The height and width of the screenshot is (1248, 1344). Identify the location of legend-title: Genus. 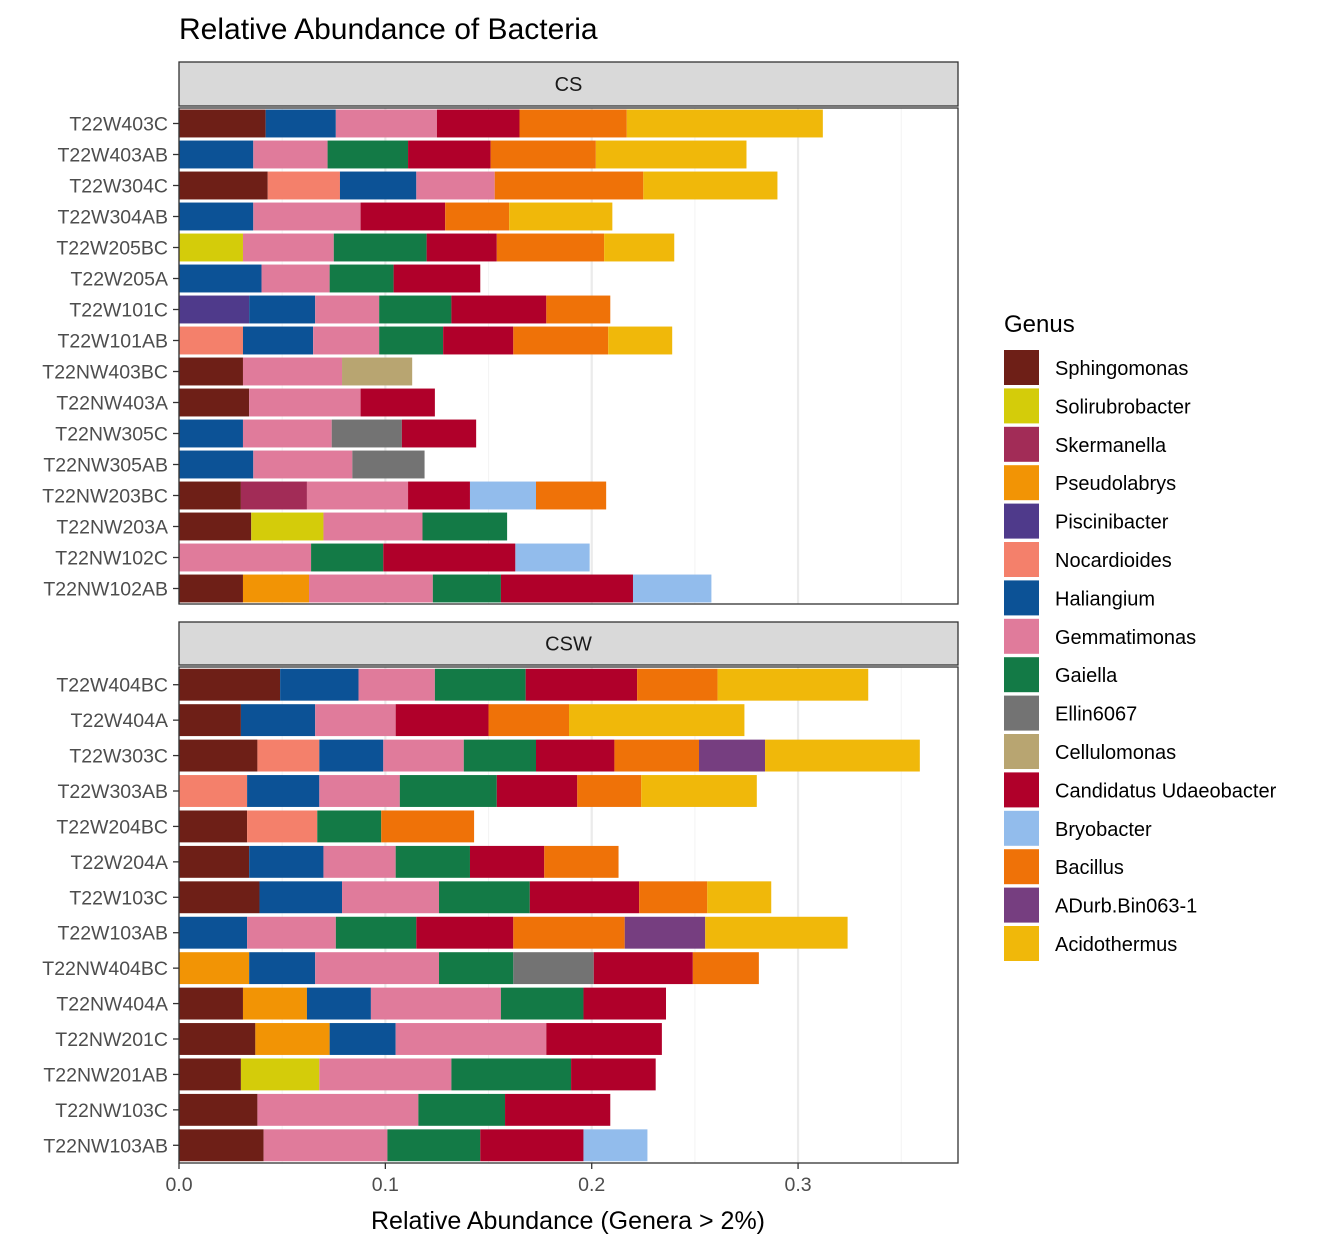
(1039, 324).